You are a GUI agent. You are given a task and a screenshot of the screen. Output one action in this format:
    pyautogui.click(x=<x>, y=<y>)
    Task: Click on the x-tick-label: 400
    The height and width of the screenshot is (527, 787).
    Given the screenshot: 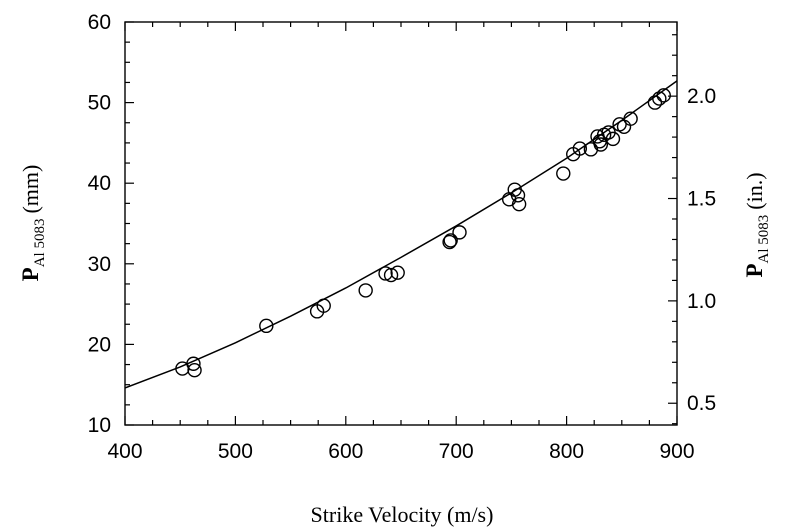 What is the action you would take?
    pyautogui.click(x=124, y=451)
    